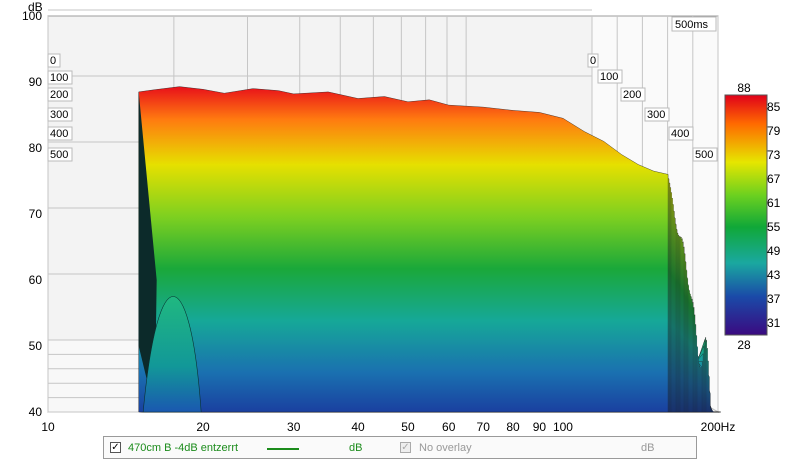 The height and width of the screenshot is (463, 800). What do you see at coordinates (36, 412) in the screenshot?
I see `y-tick-label: 40` at bounding box center [36, 412].